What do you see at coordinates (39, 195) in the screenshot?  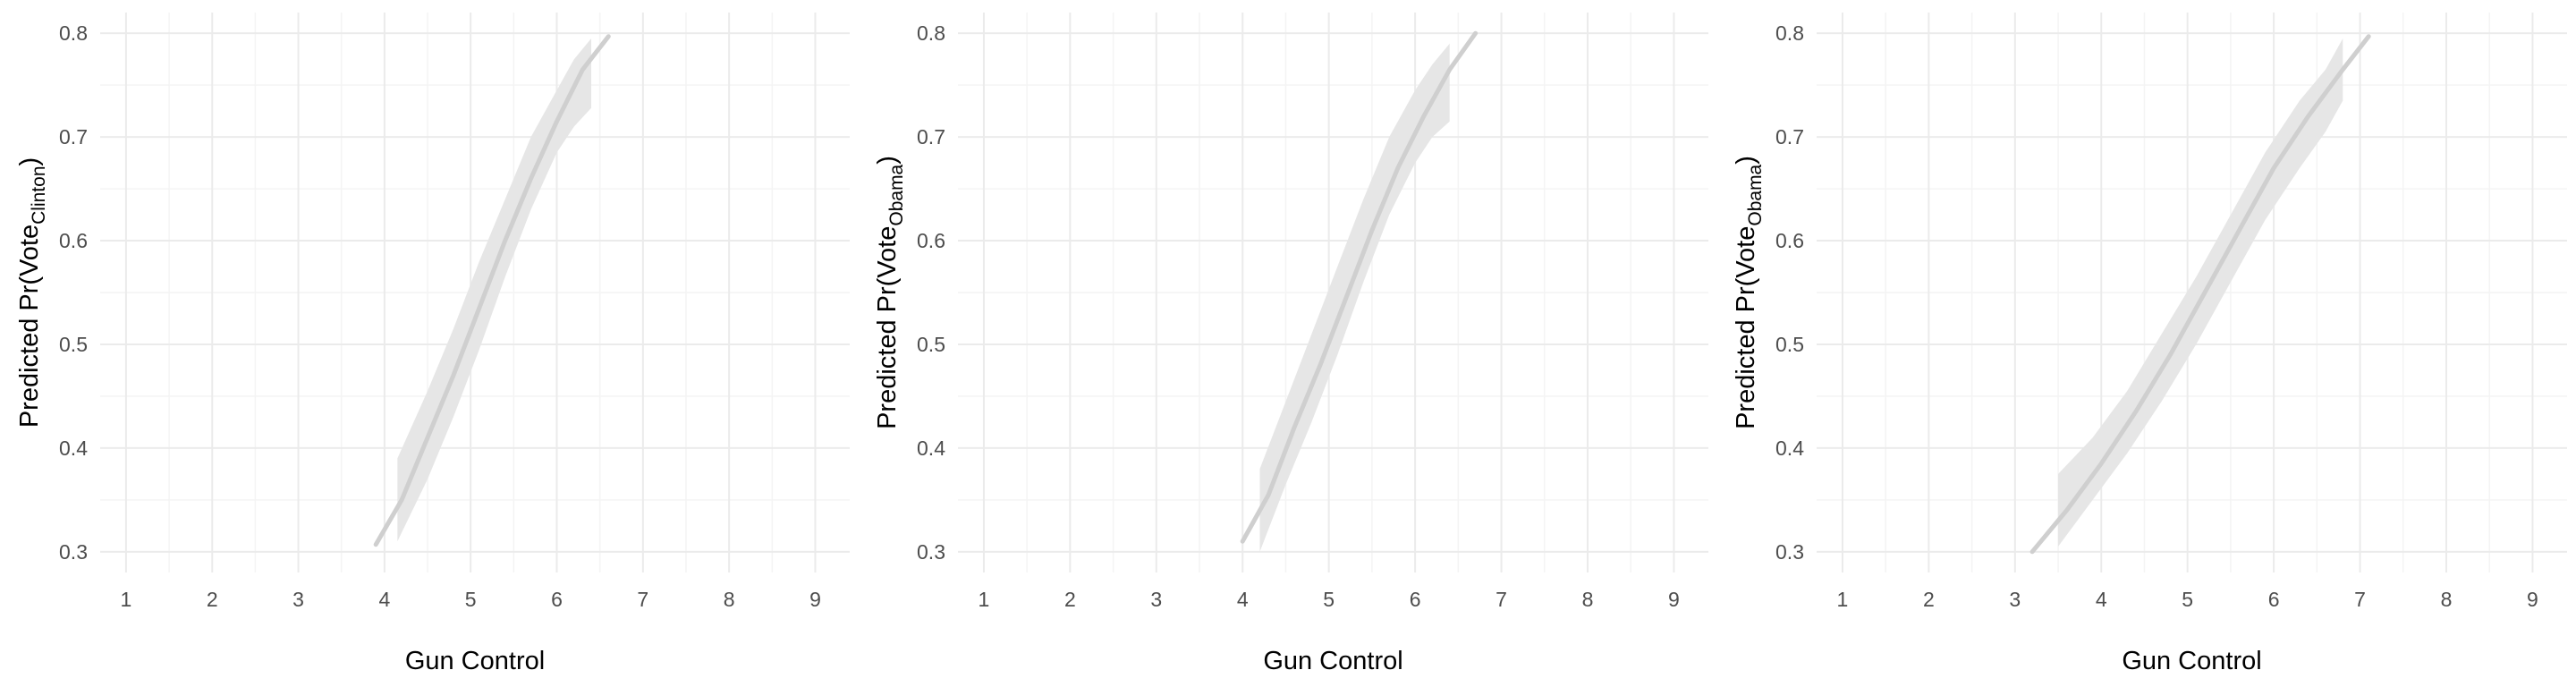 I see `y-axis-title-subscript: Clinton` at bounding box center [39, 195].